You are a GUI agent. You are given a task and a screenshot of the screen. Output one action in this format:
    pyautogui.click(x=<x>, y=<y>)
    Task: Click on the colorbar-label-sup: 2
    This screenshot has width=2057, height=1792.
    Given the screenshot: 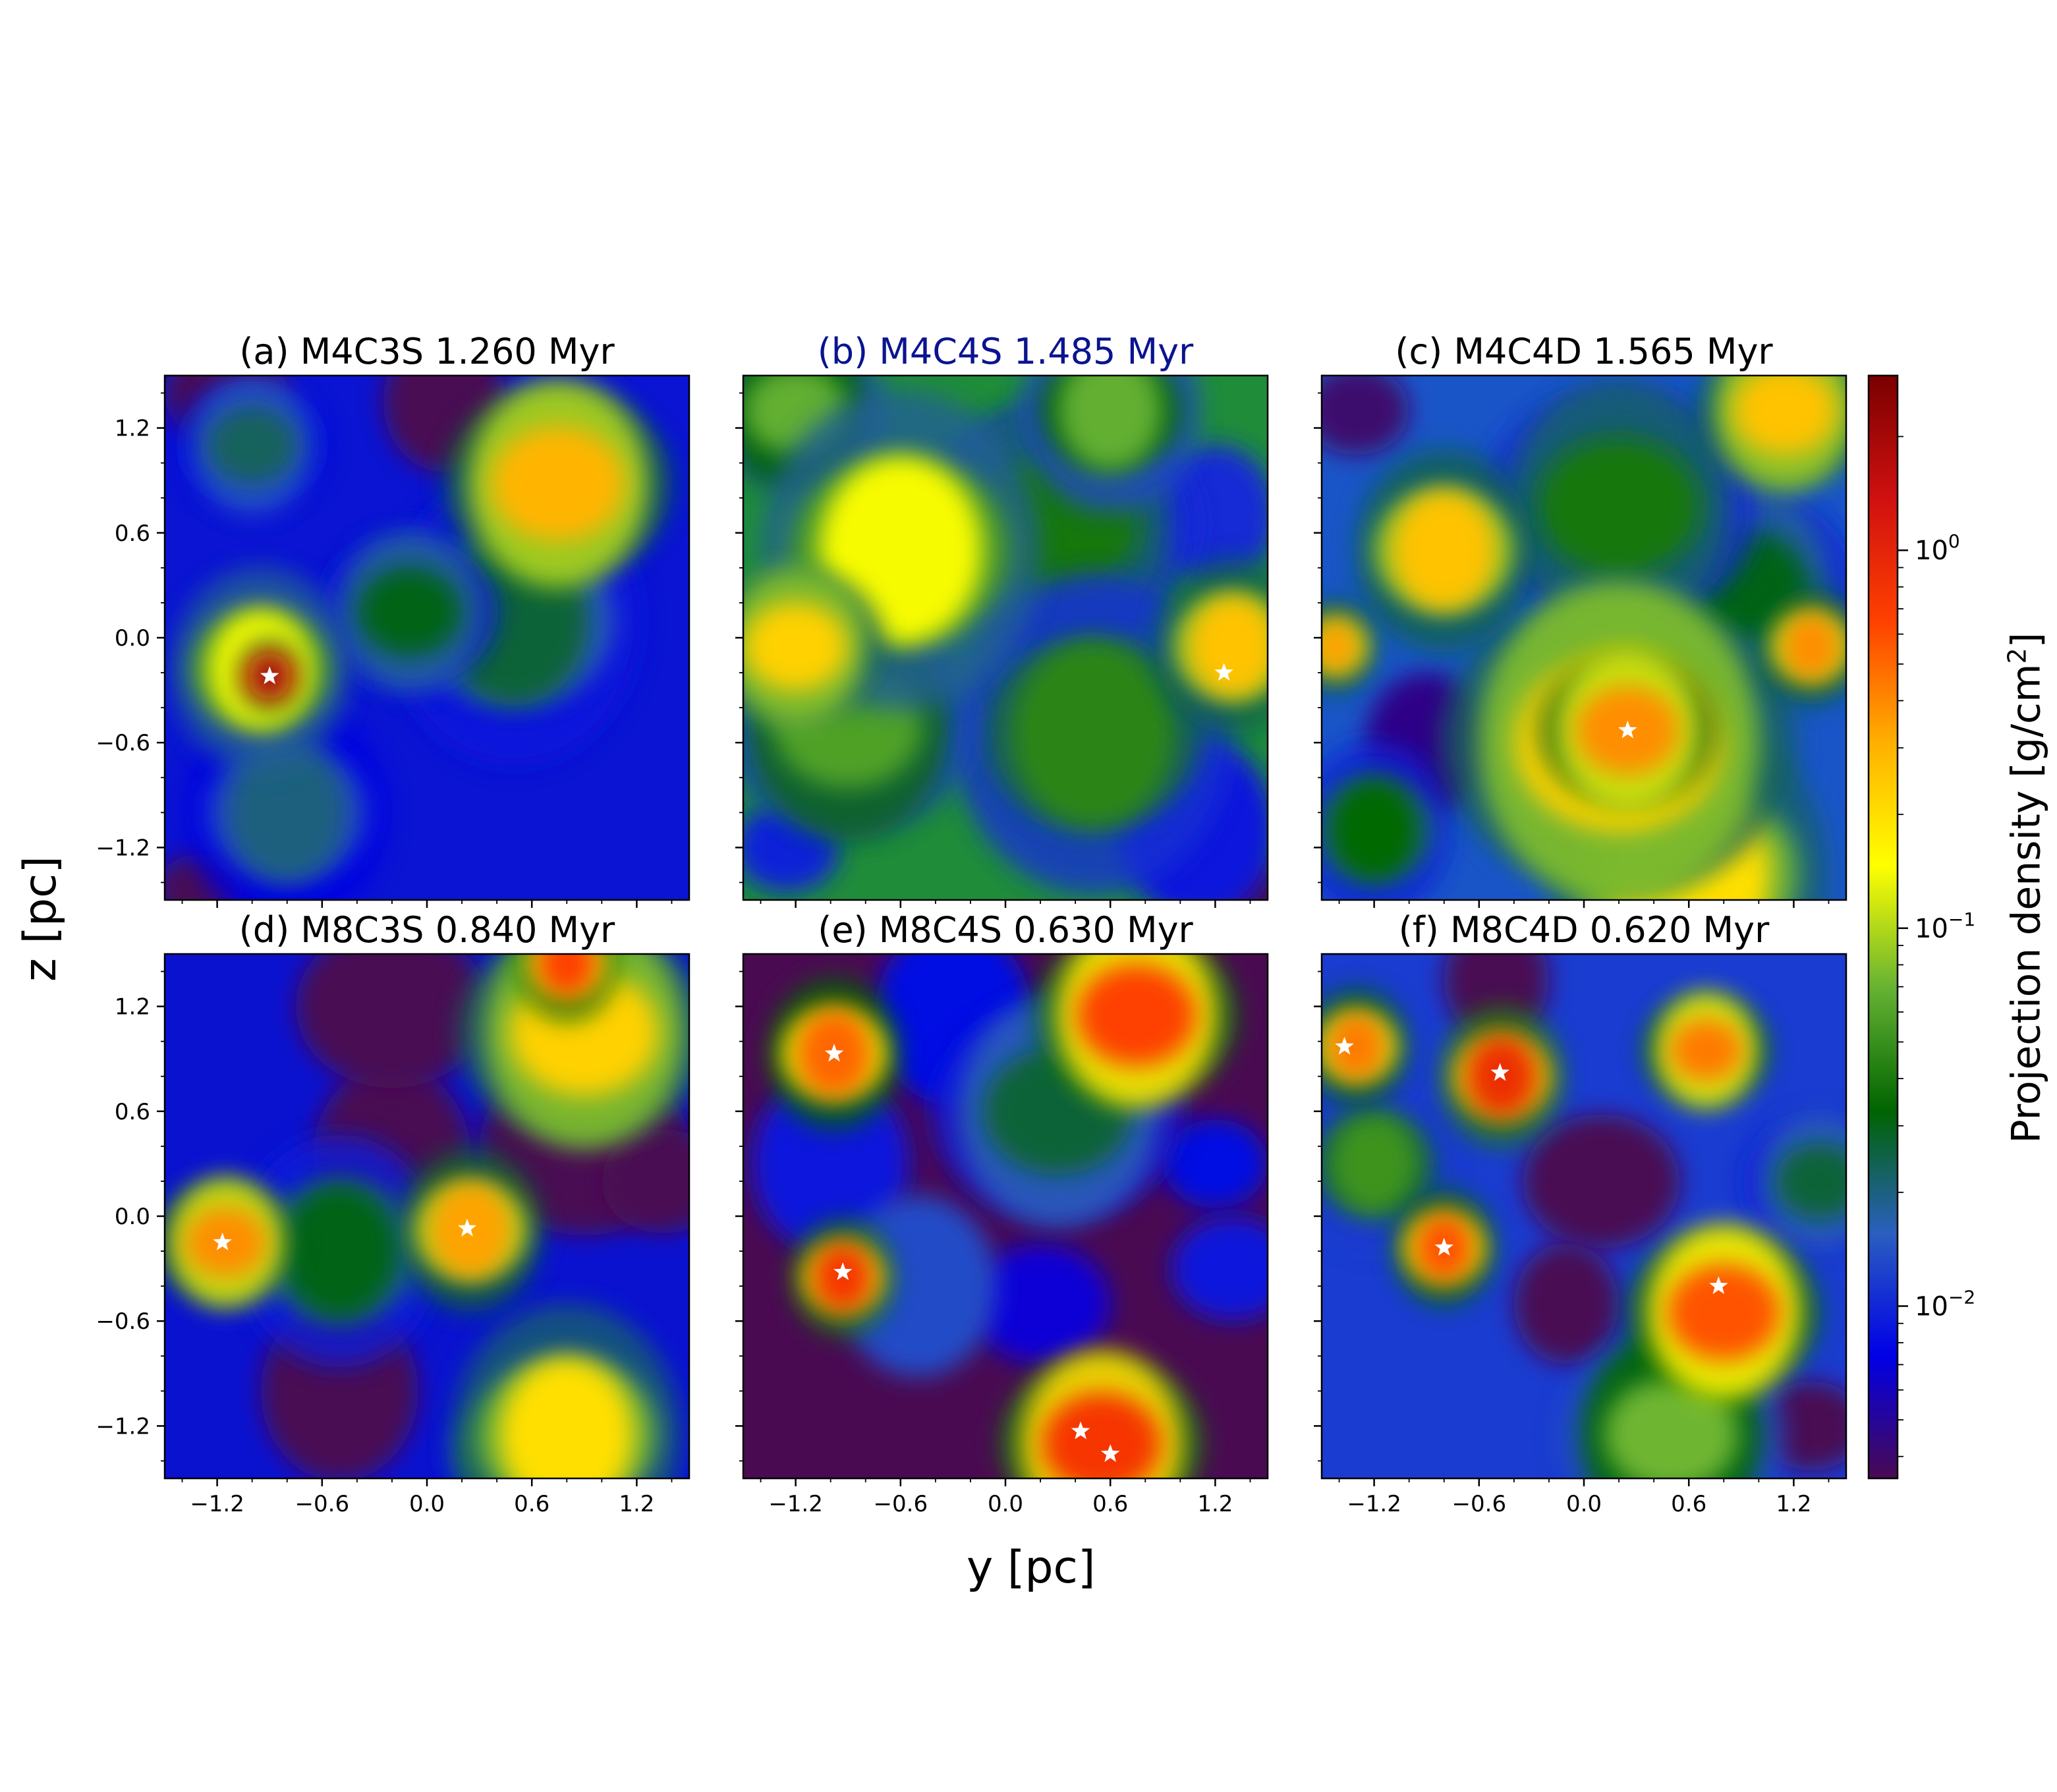 What is the action you would take?
    pyautogui.click(x=2017, y=656)
    